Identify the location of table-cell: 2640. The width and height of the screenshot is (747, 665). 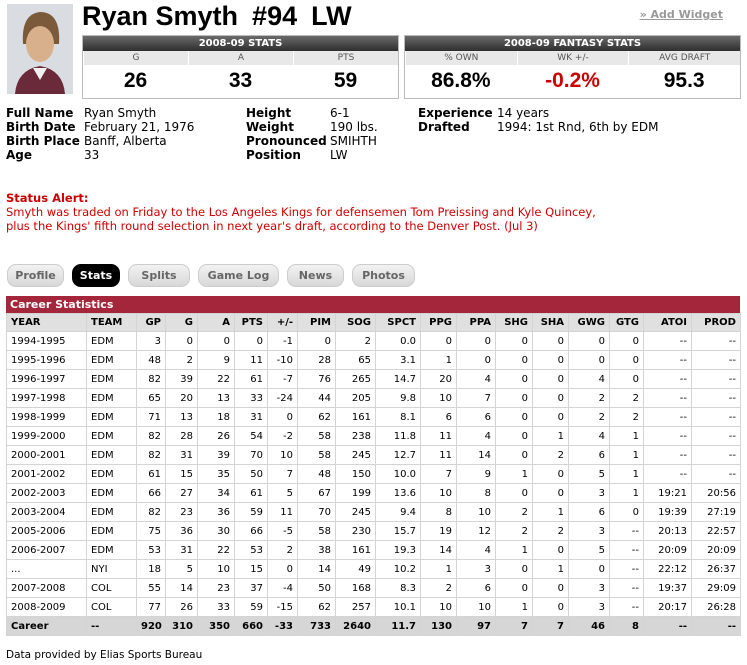
(355, 626).